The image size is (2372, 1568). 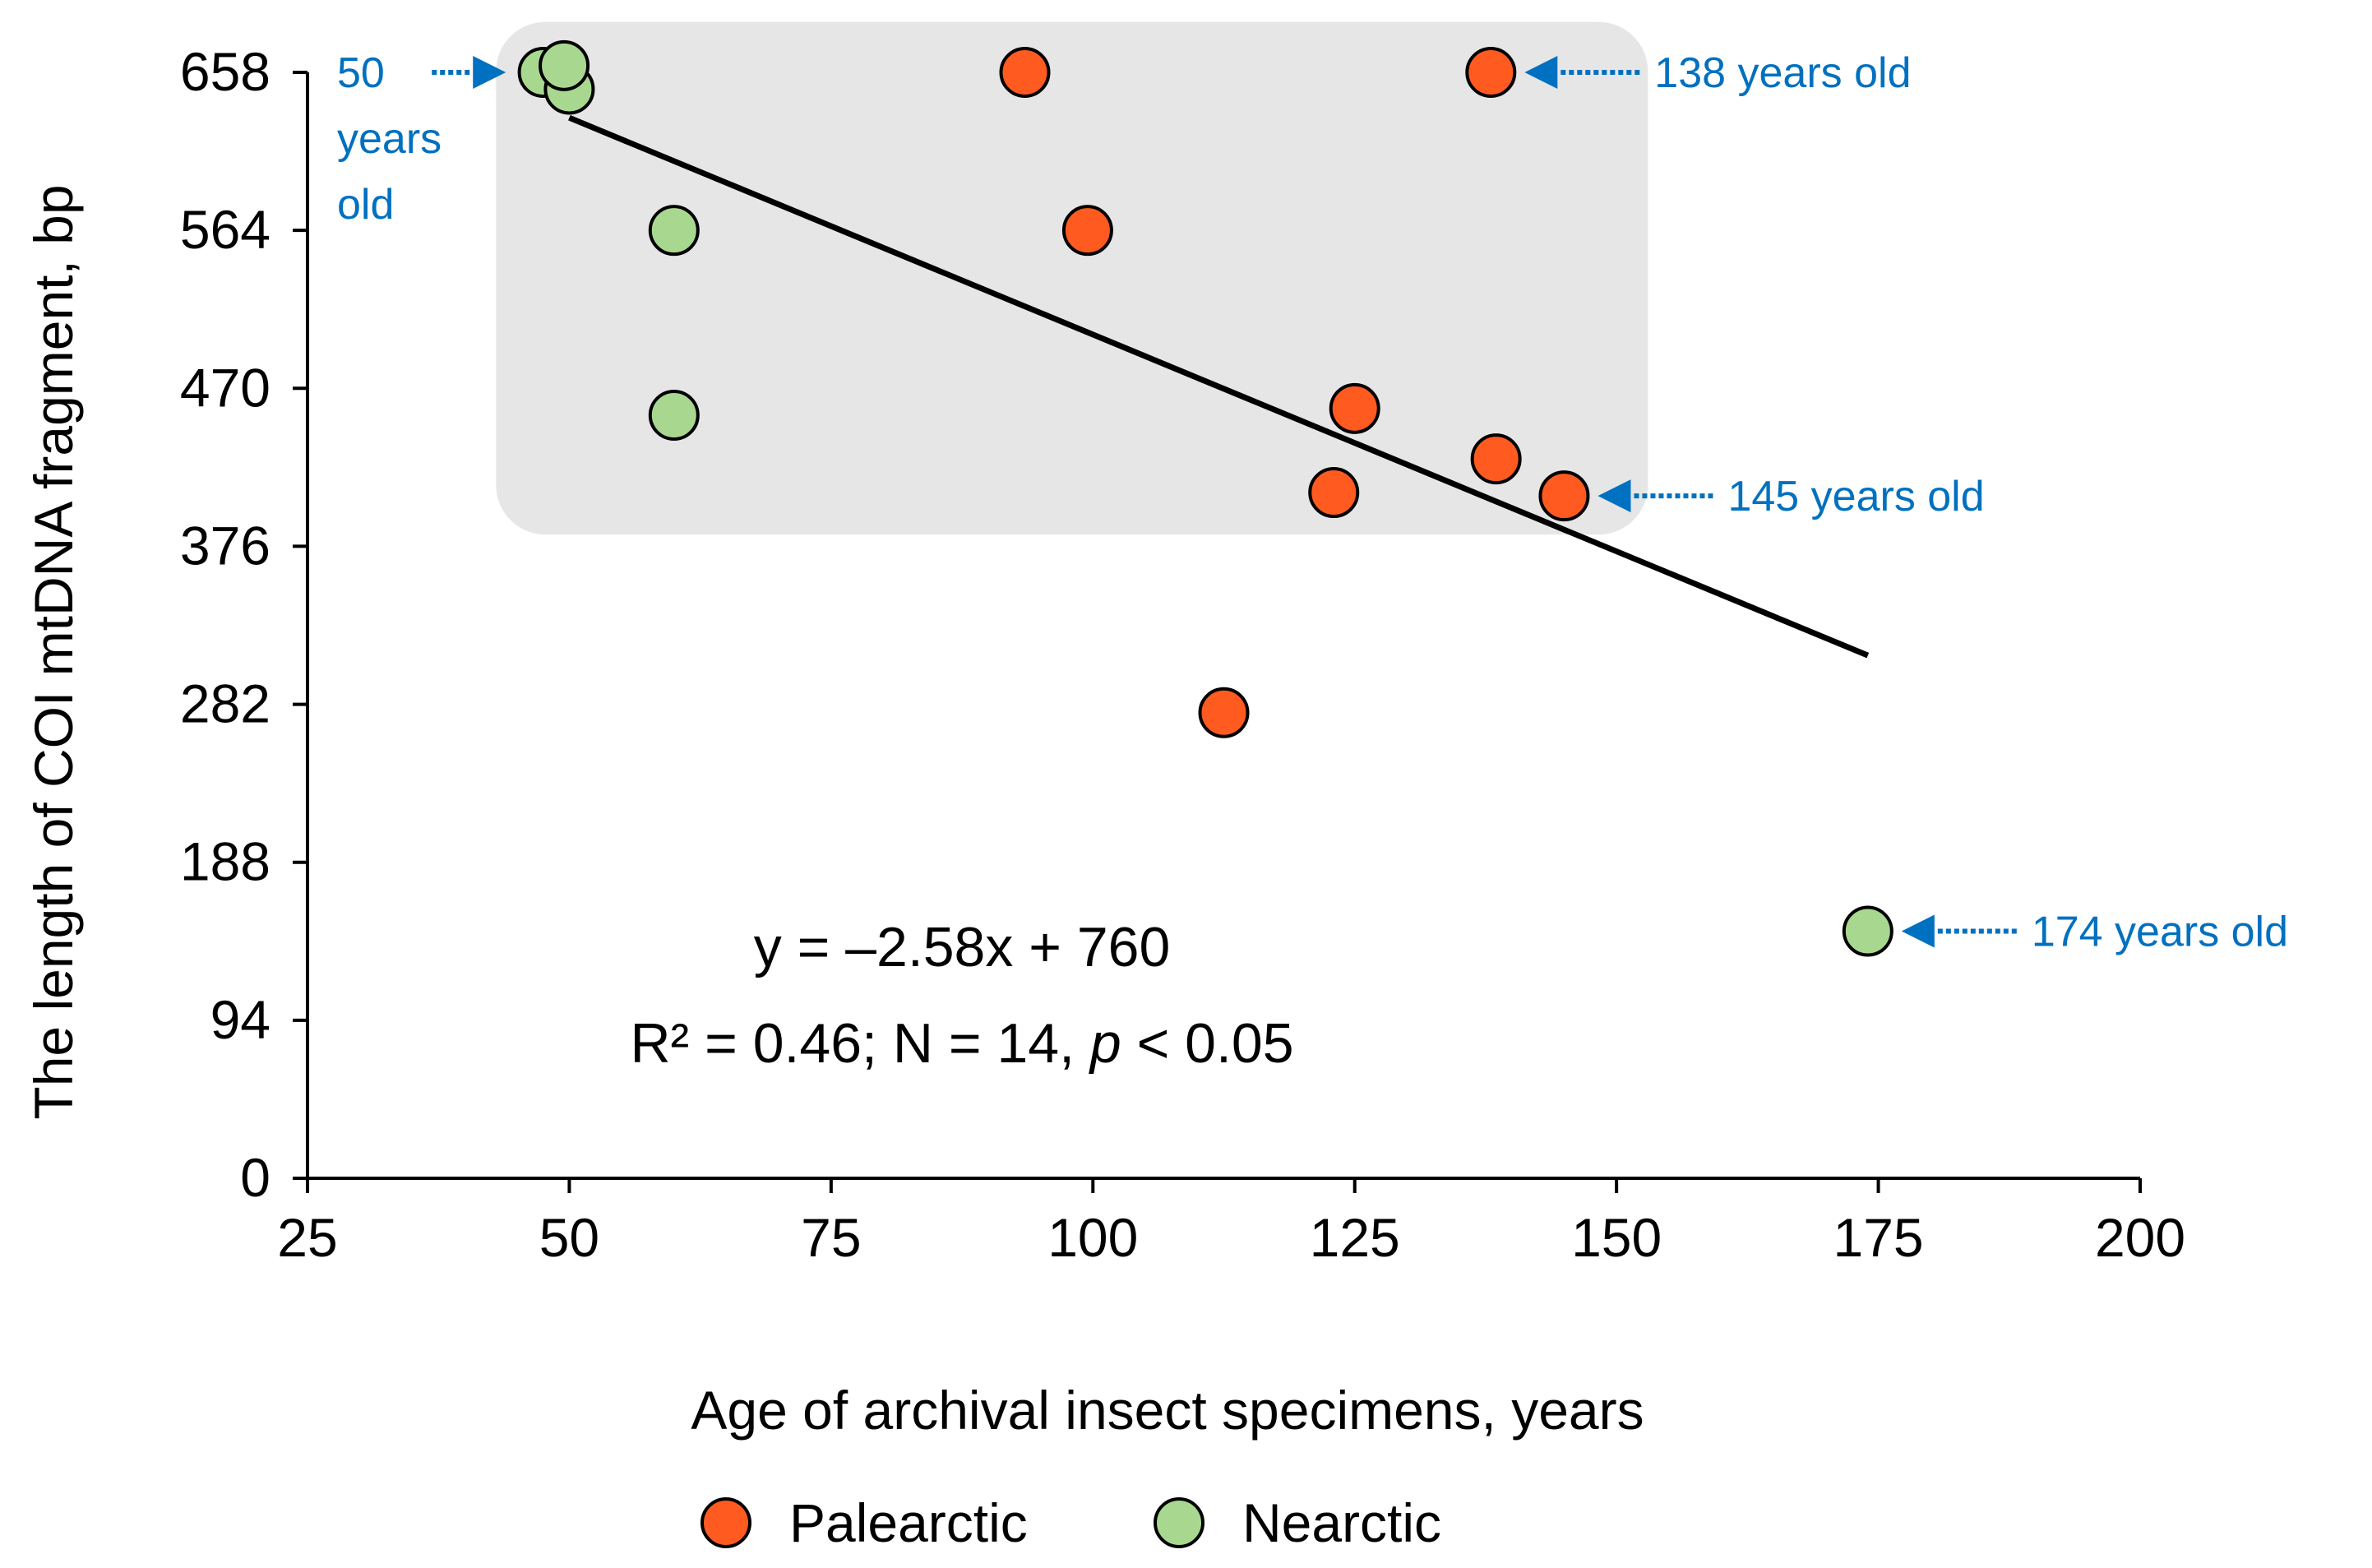 What do you see at coordinates (1355, 1237) in the screenshot?
I see `x-tick-label: 125` at bounding box center [1355, 1237].